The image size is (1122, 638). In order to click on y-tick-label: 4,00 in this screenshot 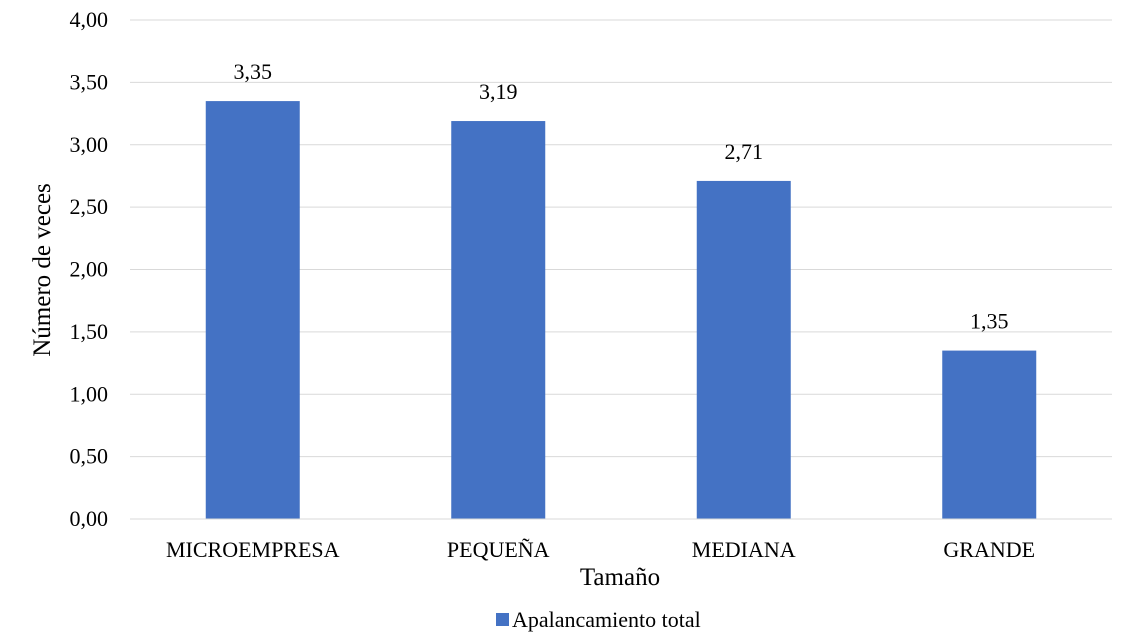, I will do `click(89, 19)`.